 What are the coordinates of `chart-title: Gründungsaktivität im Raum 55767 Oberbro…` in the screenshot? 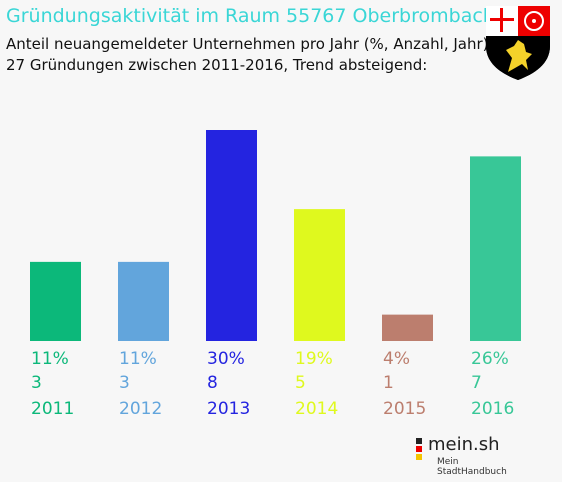 It's located at (250, 16).